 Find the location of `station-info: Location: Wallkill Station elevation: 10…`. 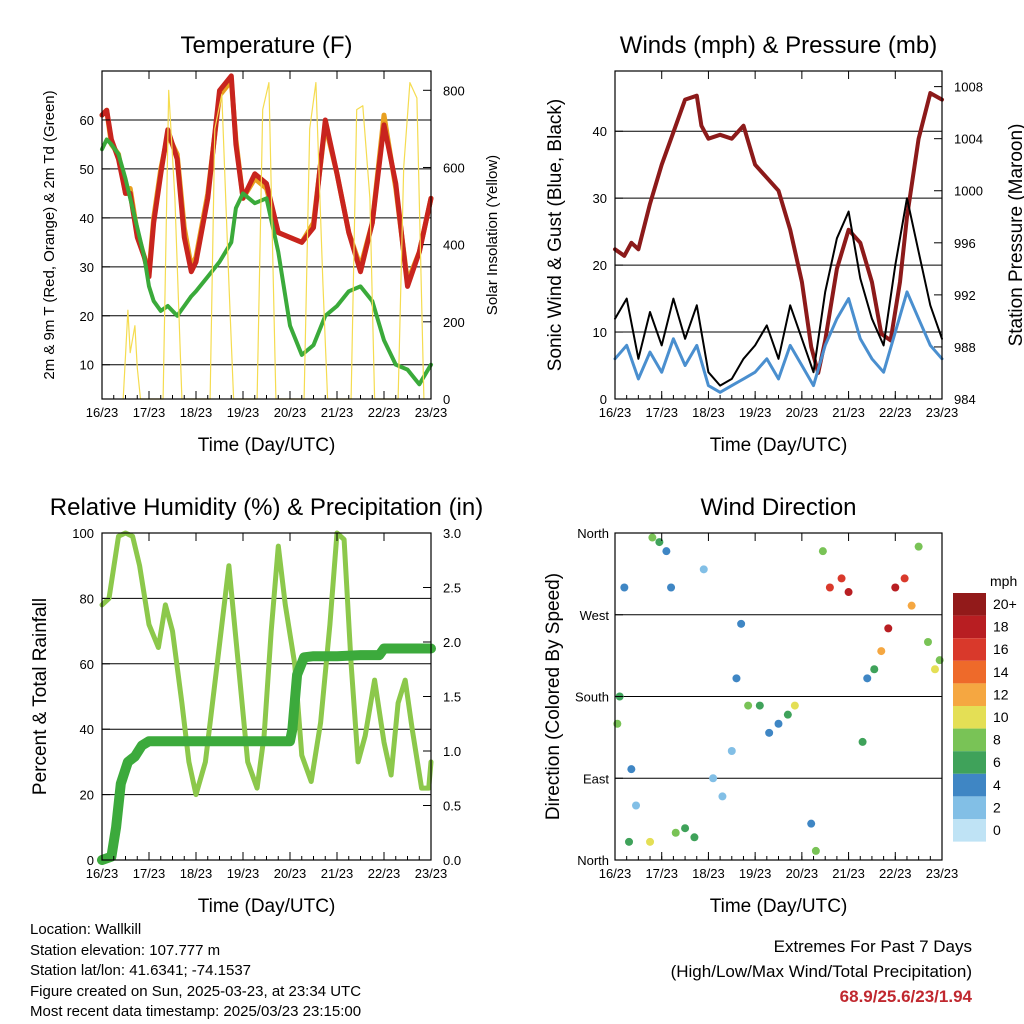

station-info: Location: Wallkill Station elevation: 10… is located at coordinates (195, 971).